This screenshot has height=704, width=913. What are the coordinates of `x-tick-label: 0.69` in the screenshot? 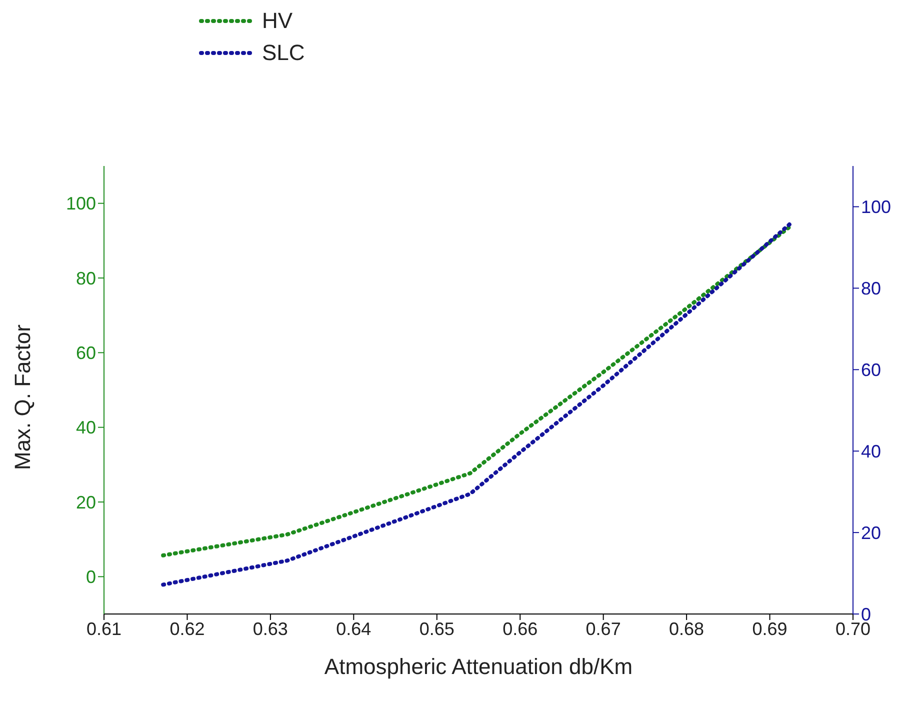 It's located at (770, 628).